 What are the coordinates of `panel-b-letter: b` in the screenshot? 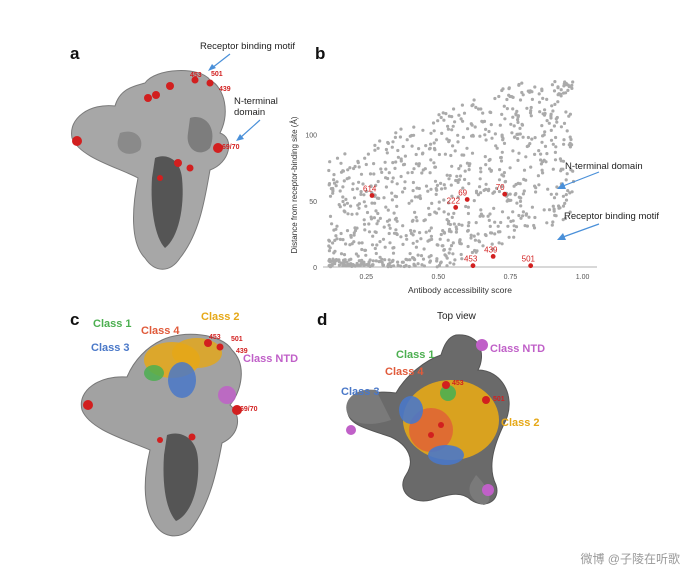 It's located at (320, 53).